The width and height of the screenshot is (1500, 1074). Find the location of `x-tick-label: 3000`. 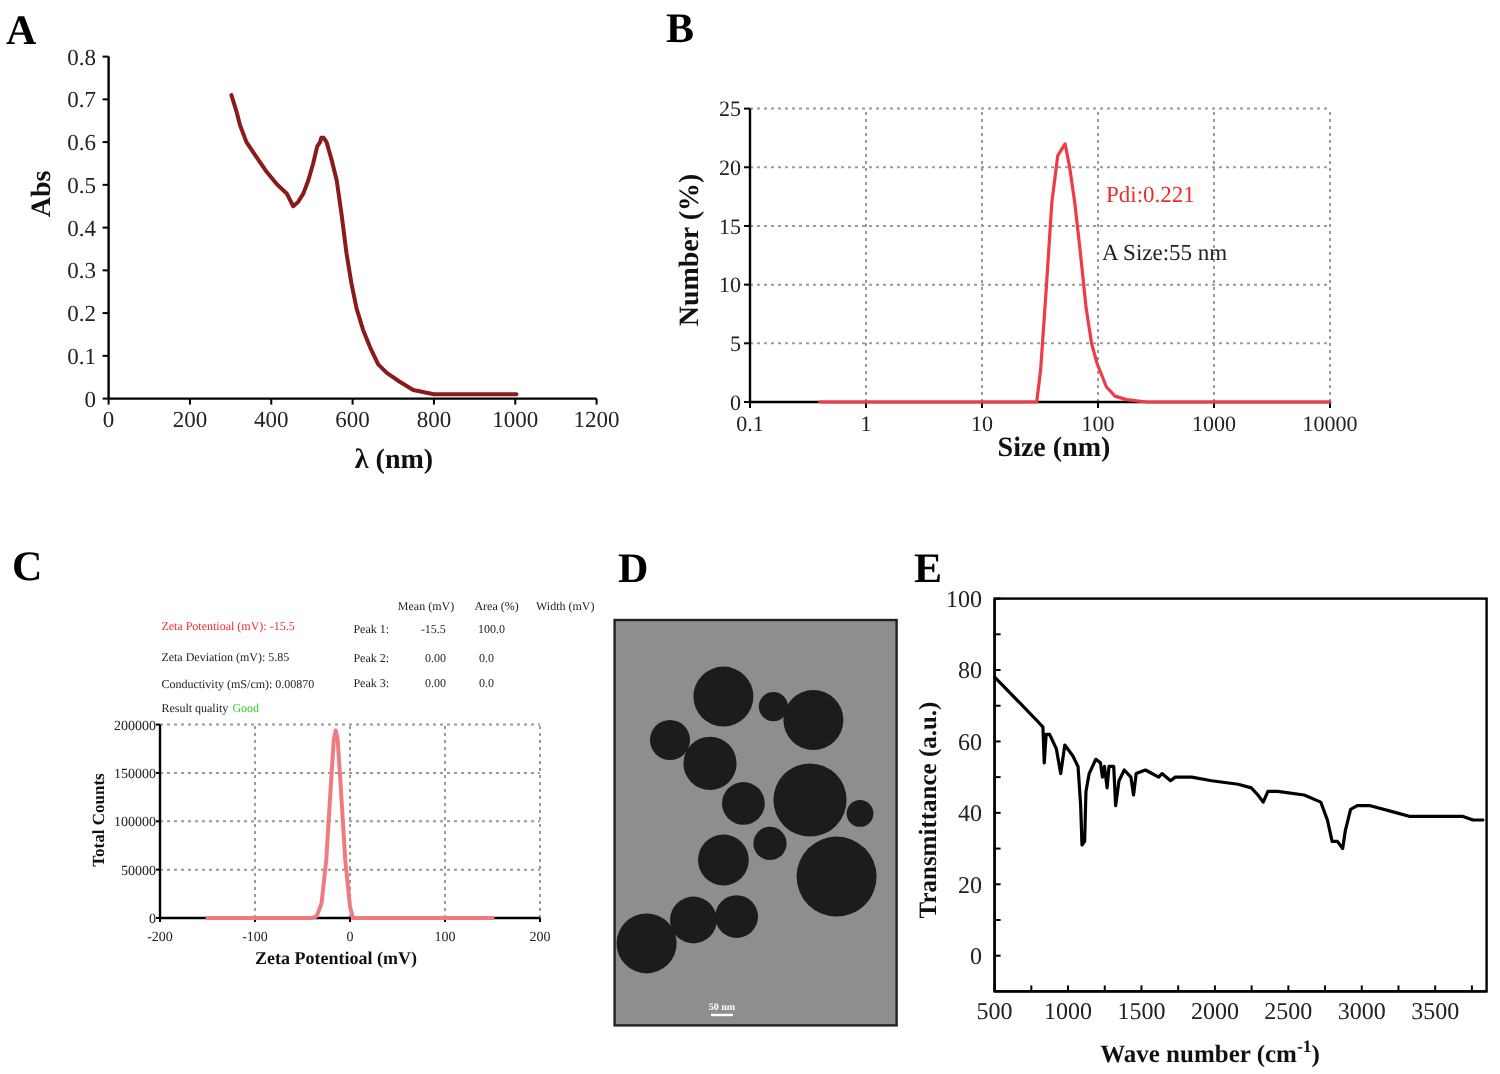

x-tick-label: 3000 is located at coordinates (1361, 1011).